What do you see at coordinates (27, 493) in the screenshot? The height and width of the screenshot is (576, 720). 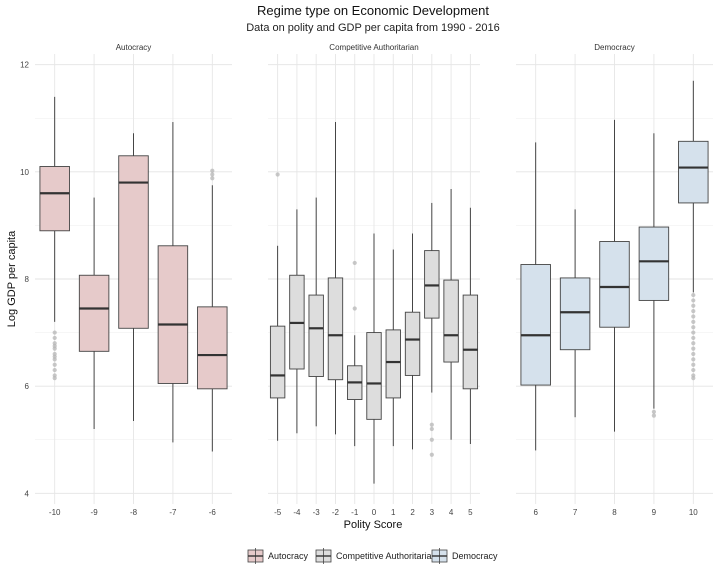 I see `y-tick-label: 4` at bounding box center [27, 493].